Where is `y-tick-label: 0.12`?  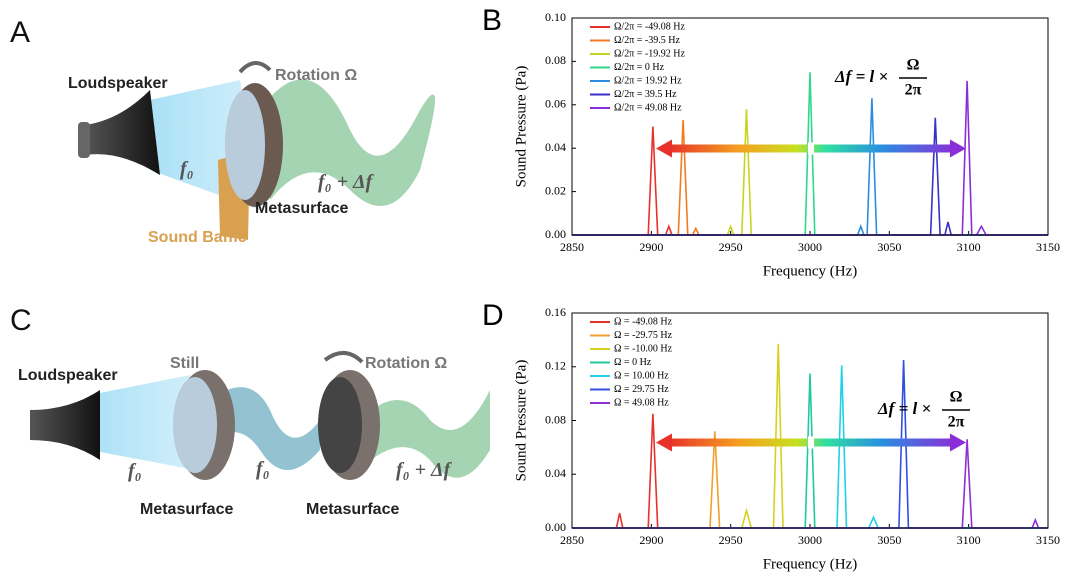
y-tick-label: 0.12 is located at coordinates (555, 366).